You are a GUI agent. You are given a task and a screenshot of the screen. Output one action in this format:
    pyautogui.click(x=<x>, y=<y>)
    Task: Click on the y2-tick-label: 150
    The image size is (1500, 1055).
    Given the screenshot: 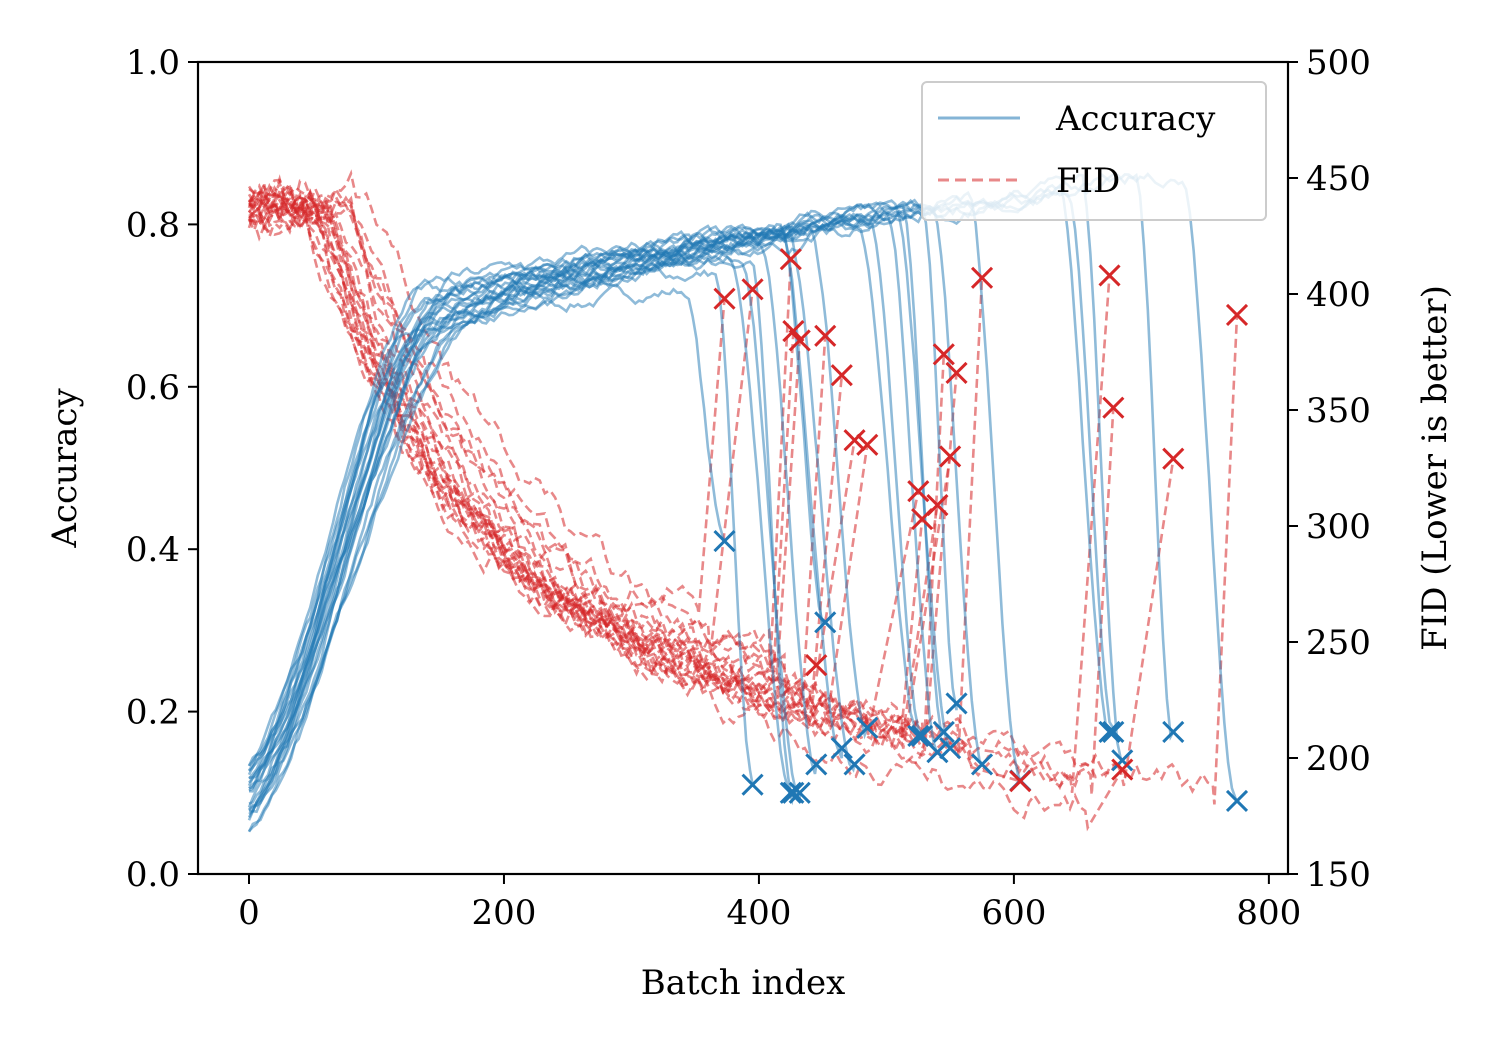 What is the action you would take?
    pyautogui.click(x=1338, y=875)
    